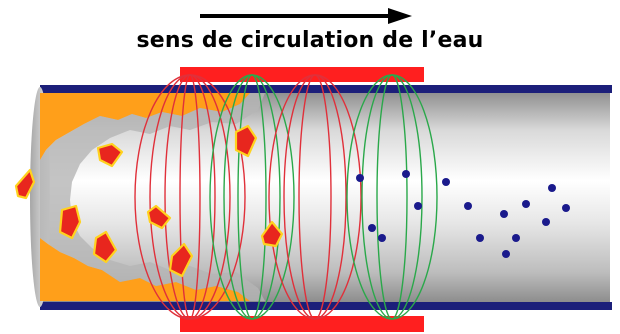 The width and height of the screenshot is (620, 334). What do you see at coordinates (306, 16) in the screenshot?
I see `arrow-right-icon` at bounding box center [306, 16].